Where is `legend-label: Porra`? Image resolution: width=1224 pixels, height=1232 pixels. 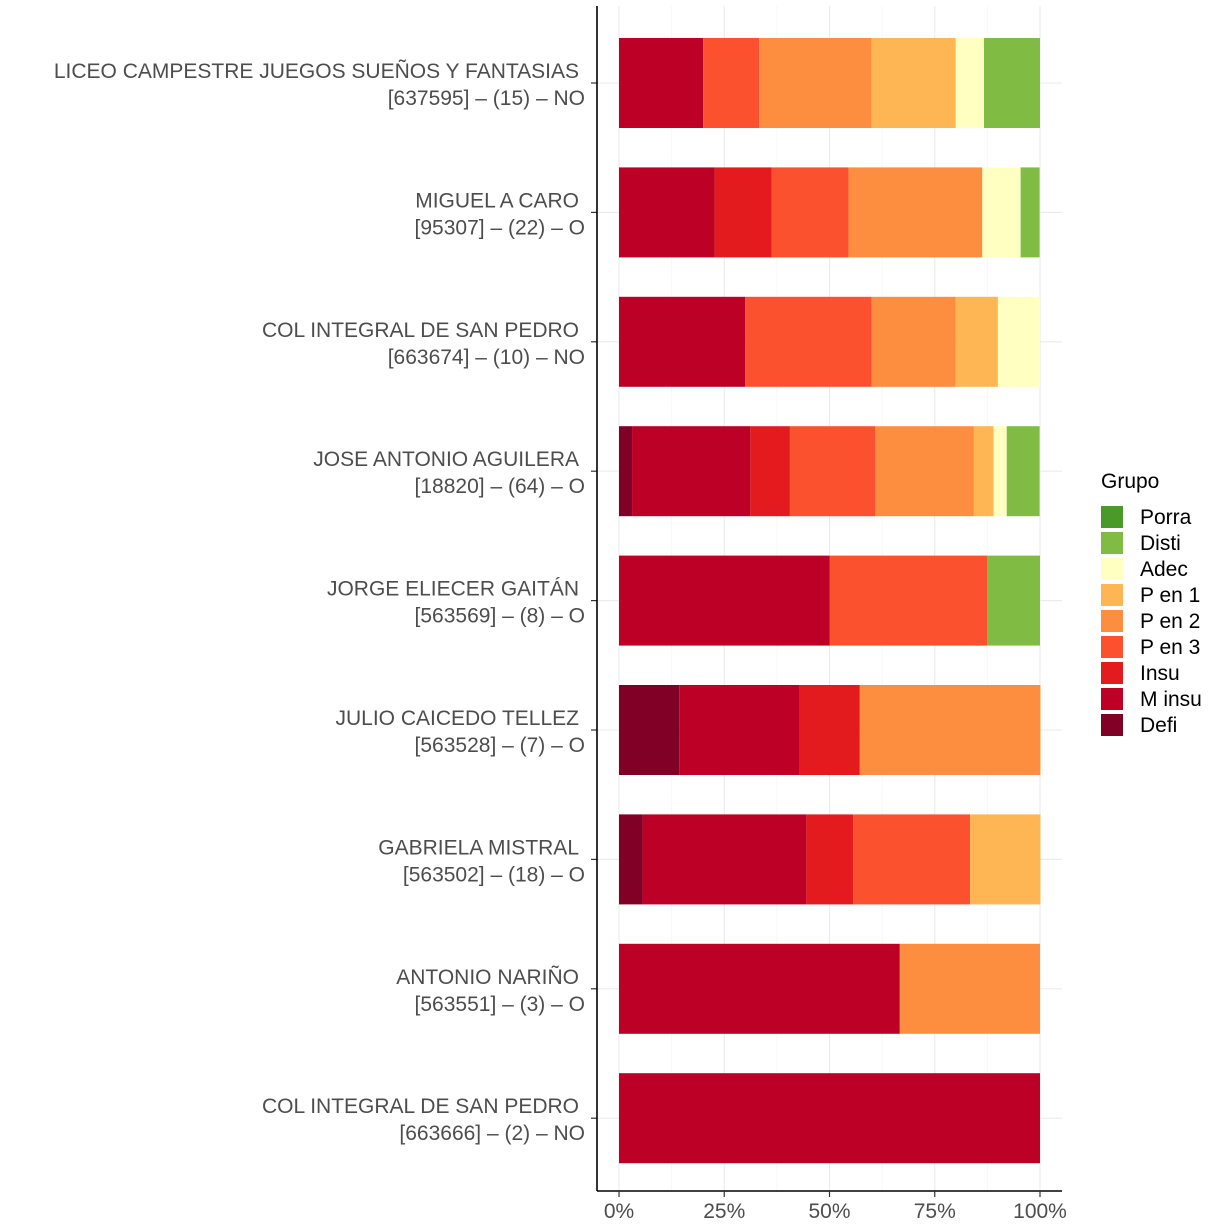
legend-label: Porra is located at coordinates (1166, 517).